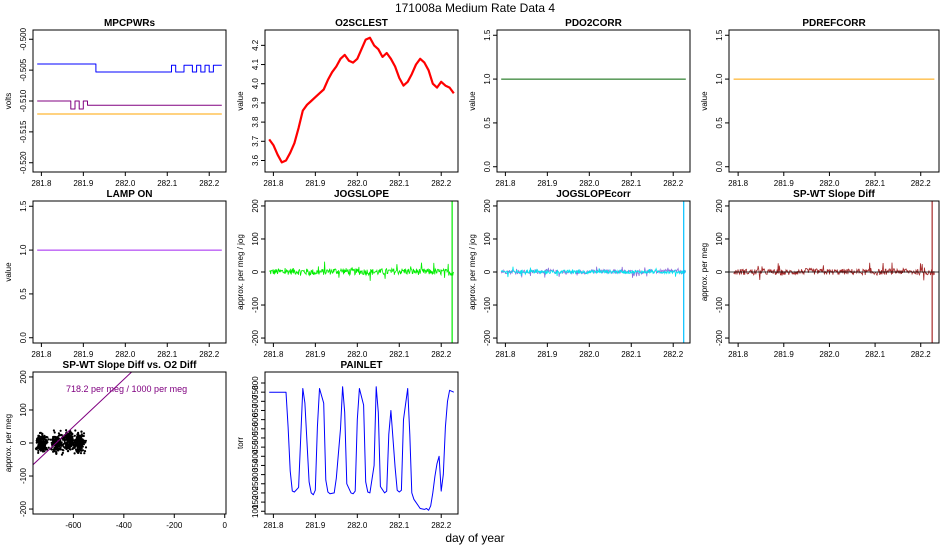  What do you see at coordinates (361, 23) in the screenshot?
I see `panel-title: O2SCLEST` at bounding box center [361, 23].